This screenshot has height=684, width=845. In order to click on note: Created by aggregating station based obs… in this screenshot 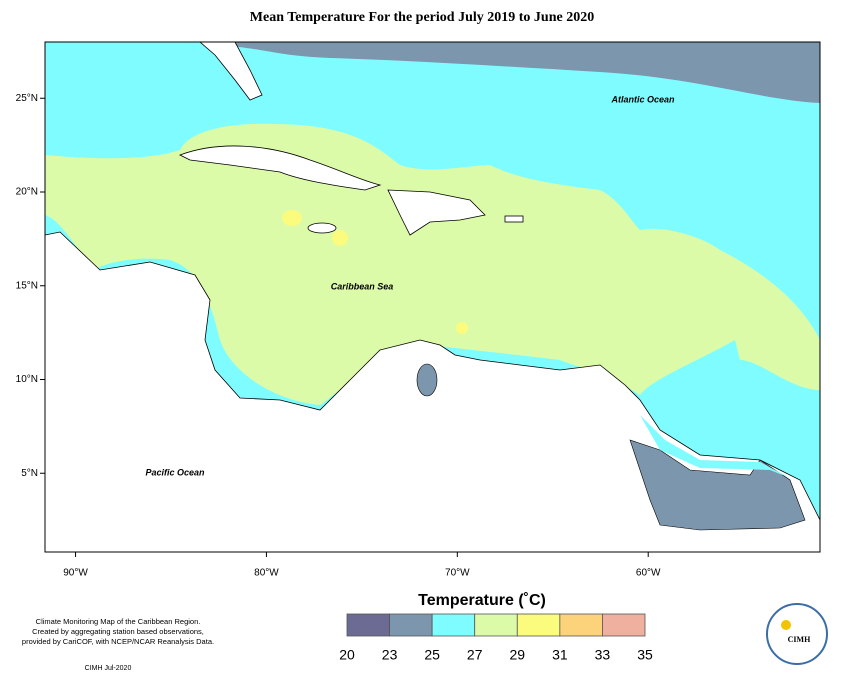, I will do `click(118, 631)`.